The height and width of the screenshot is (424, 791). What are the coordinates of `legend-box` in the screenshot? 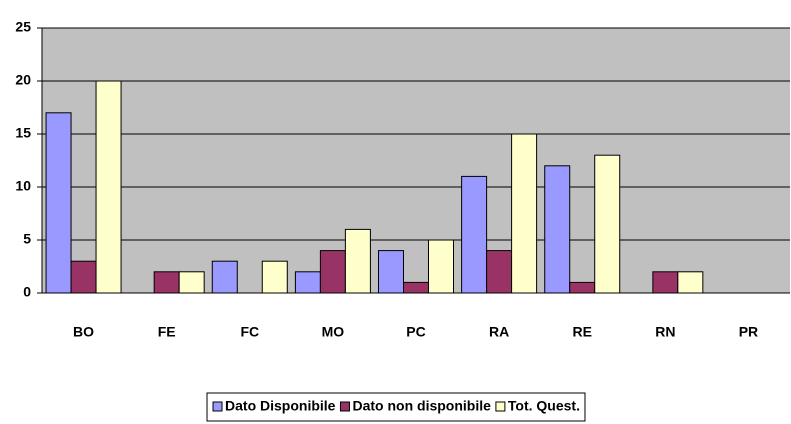 It's located at (396, 407).